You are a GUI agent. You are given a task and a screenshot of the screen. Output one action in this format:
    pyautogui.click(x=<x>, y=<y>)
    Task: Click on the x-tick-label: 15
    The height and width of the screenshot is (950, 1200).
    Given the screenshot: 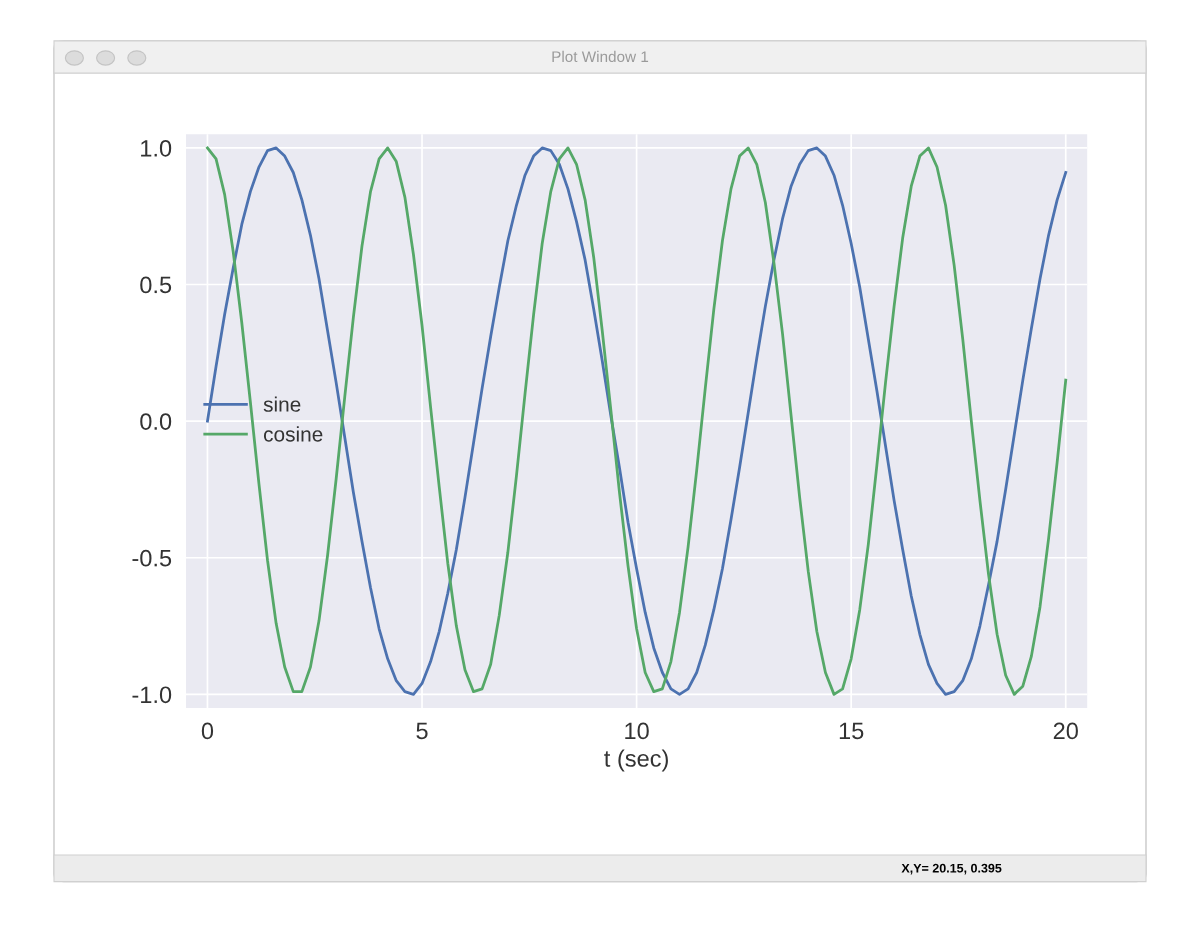 What is the action you would take?
    pyautogui.click(x=851, y=731)
    